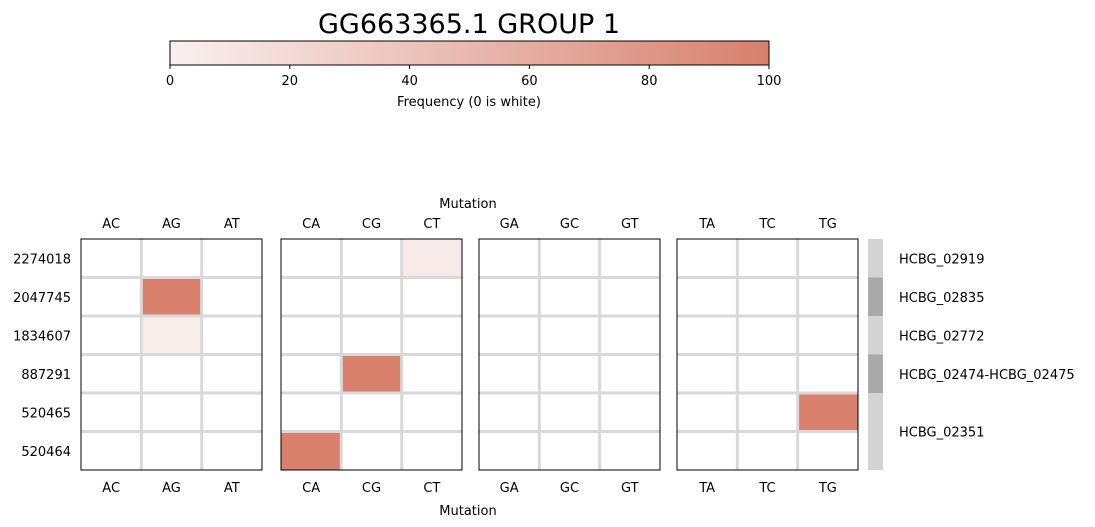 This screenshot has width=1095, height=527. What do you see at coordinates (630, 488) in the screenshot?
I see `column-label-bottom: GT` at bounding box center [630, 488].